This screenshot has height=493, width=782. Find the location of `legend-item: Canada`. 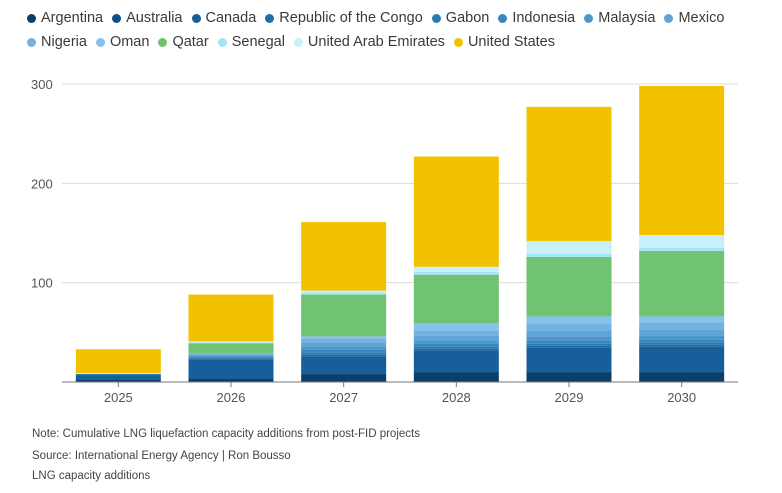

legend-item: Canada is located at coordinates (224, 18).